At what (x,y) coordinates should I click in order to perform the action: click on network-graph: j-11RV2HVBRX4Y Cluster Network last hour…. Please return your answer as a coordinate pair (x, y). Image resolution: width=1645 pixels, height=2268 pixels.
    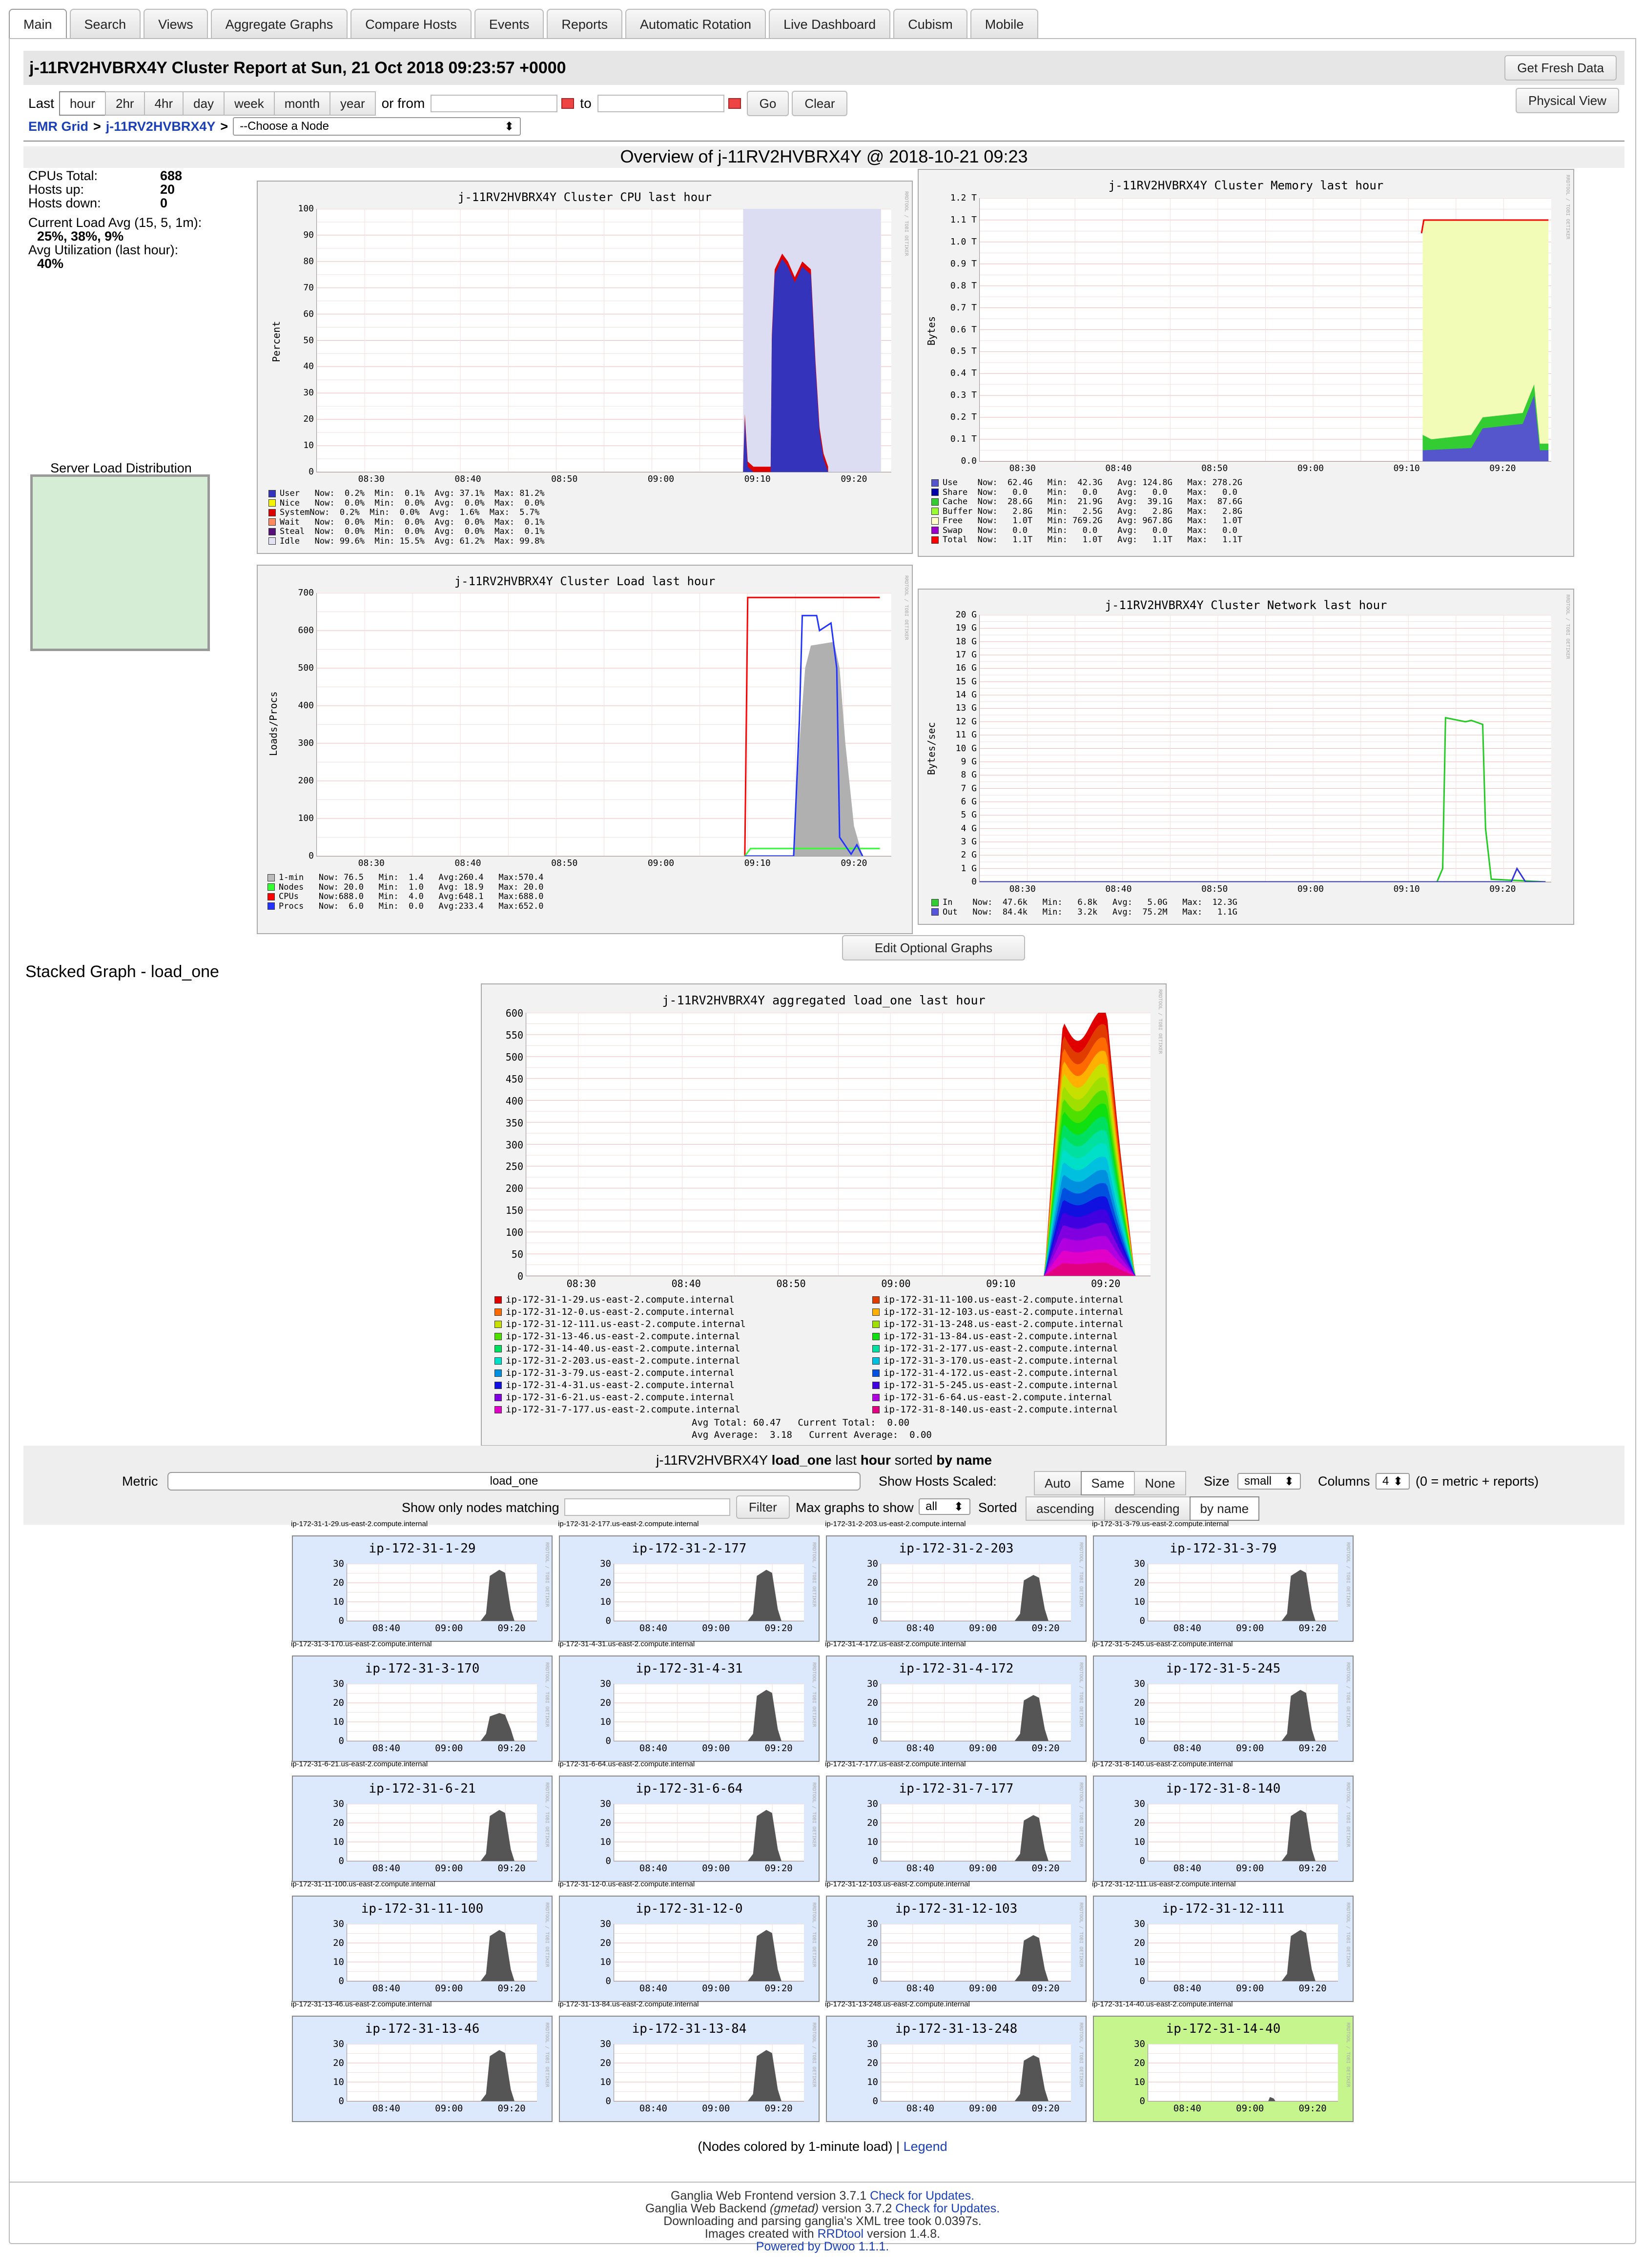
    Looking at the image, I should click on (1246, 757).